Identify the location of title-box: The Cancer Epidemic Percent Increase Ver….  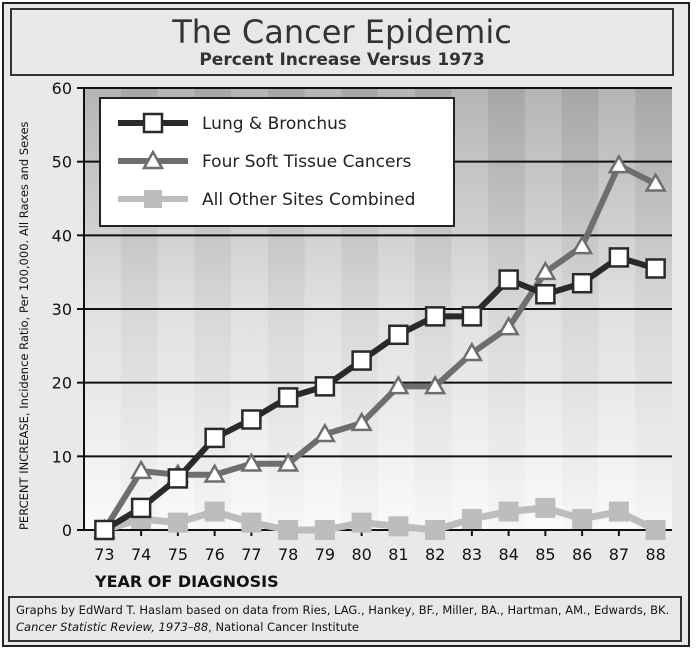
(342, 42).